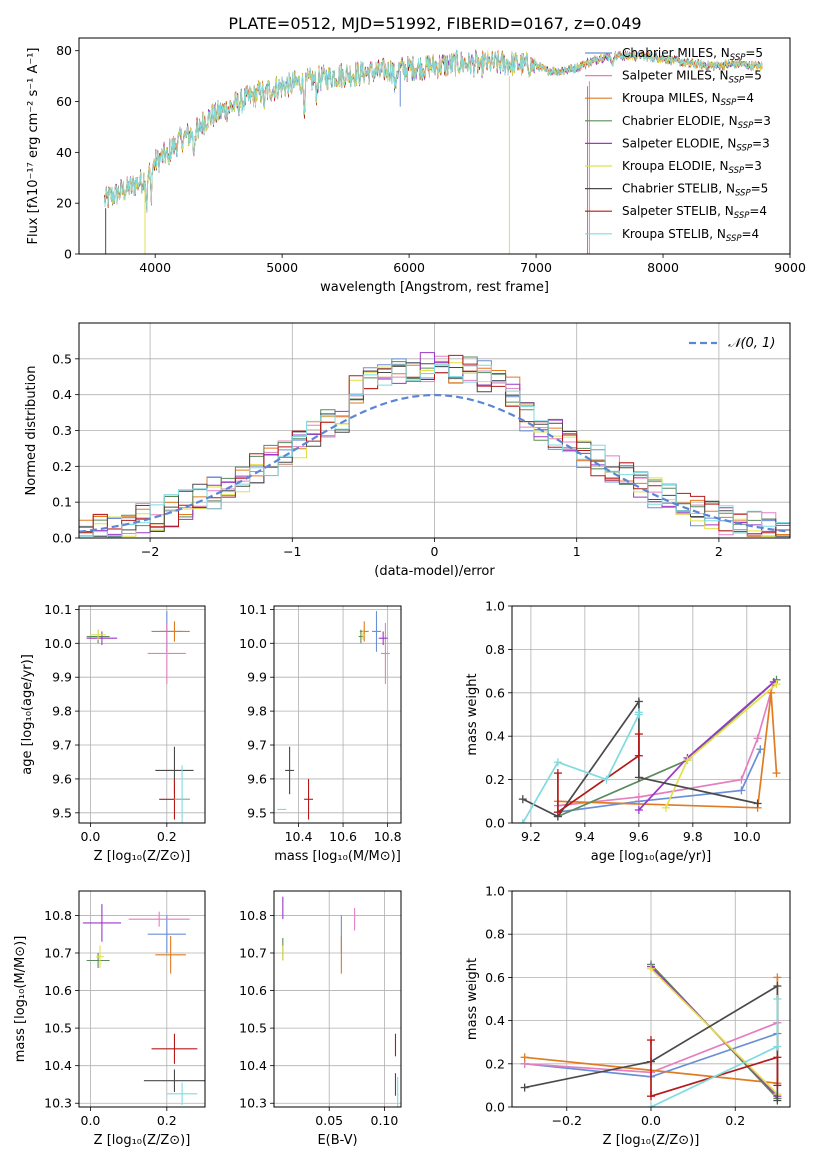 The height and width of the screenshot is (1170, 819). I want to click on x-axis-label: E(B-V), so click(337, 1140).